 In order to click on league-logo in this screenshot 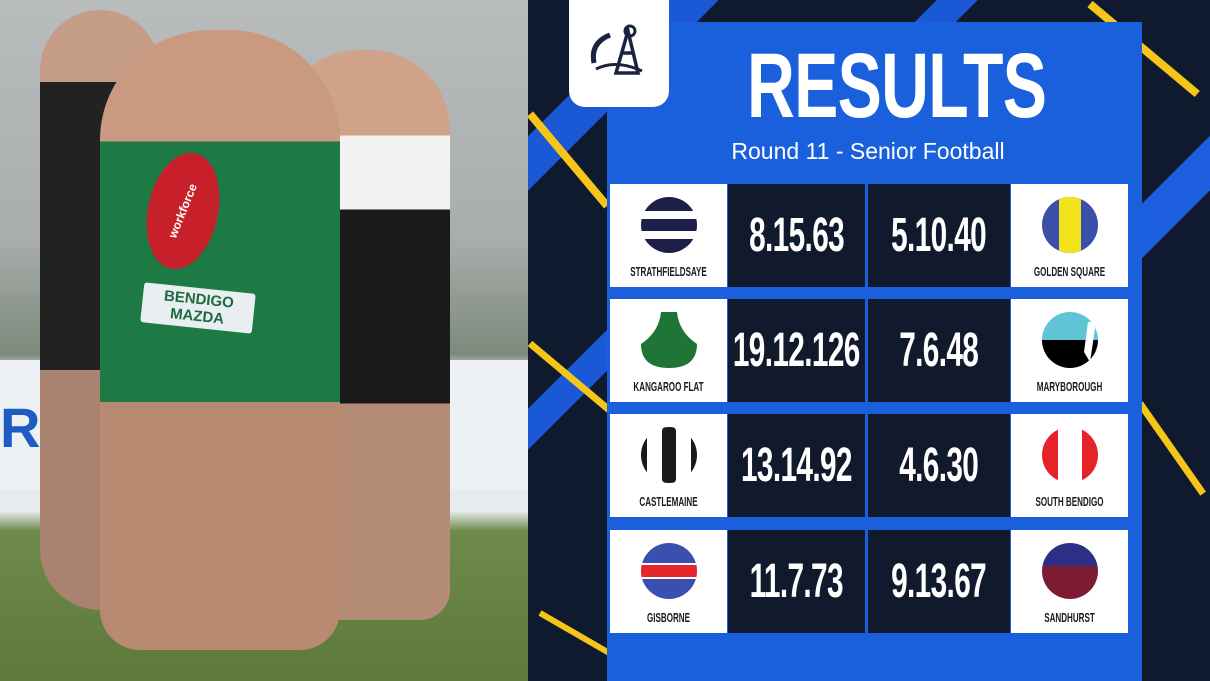, I will do `click(619, 53)`.